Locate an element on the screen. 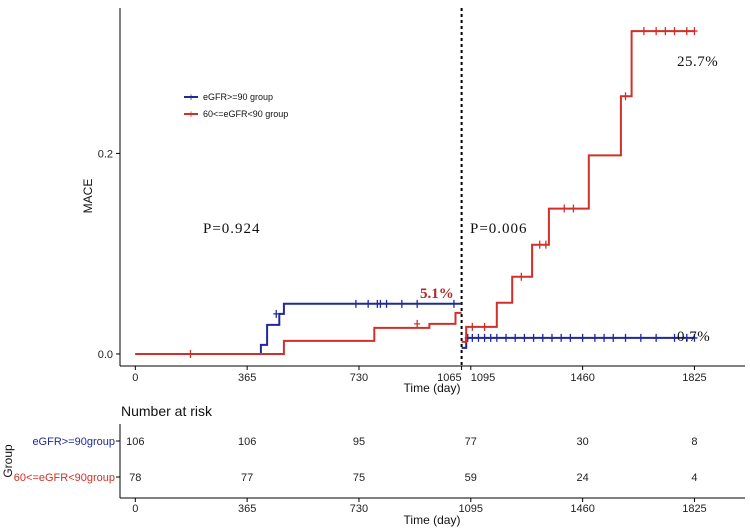 This screenshot has width=750, height=530. series-line-group1-seg1 is located at coordinates (298, 328).